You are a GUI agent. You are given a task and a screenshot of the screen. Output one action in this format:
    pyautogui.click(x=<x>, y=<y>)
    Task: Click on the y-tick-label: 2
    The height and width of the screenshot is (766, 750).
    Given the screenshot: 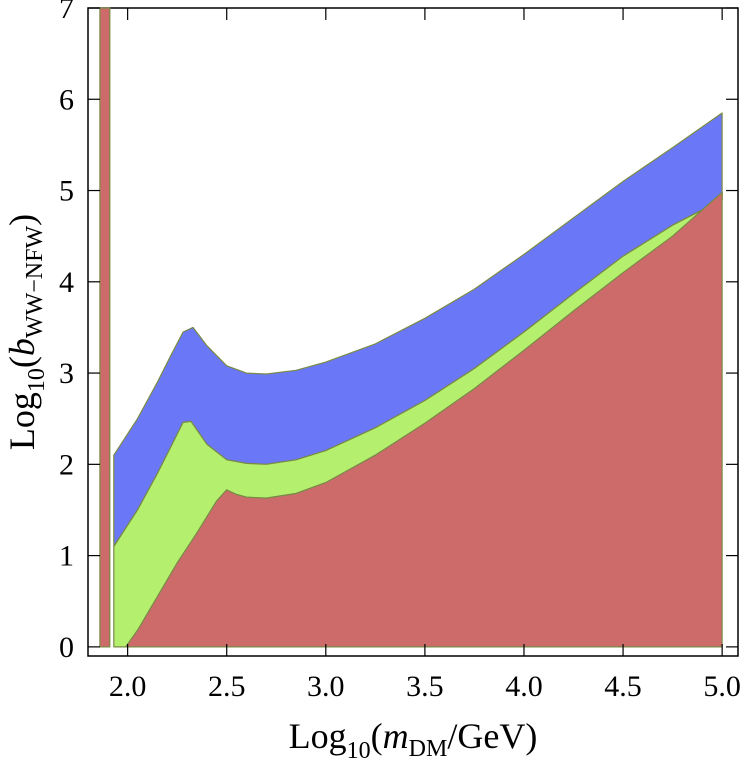 What is the action you would take?
    pyautogui.click(x=66, y=464)
    